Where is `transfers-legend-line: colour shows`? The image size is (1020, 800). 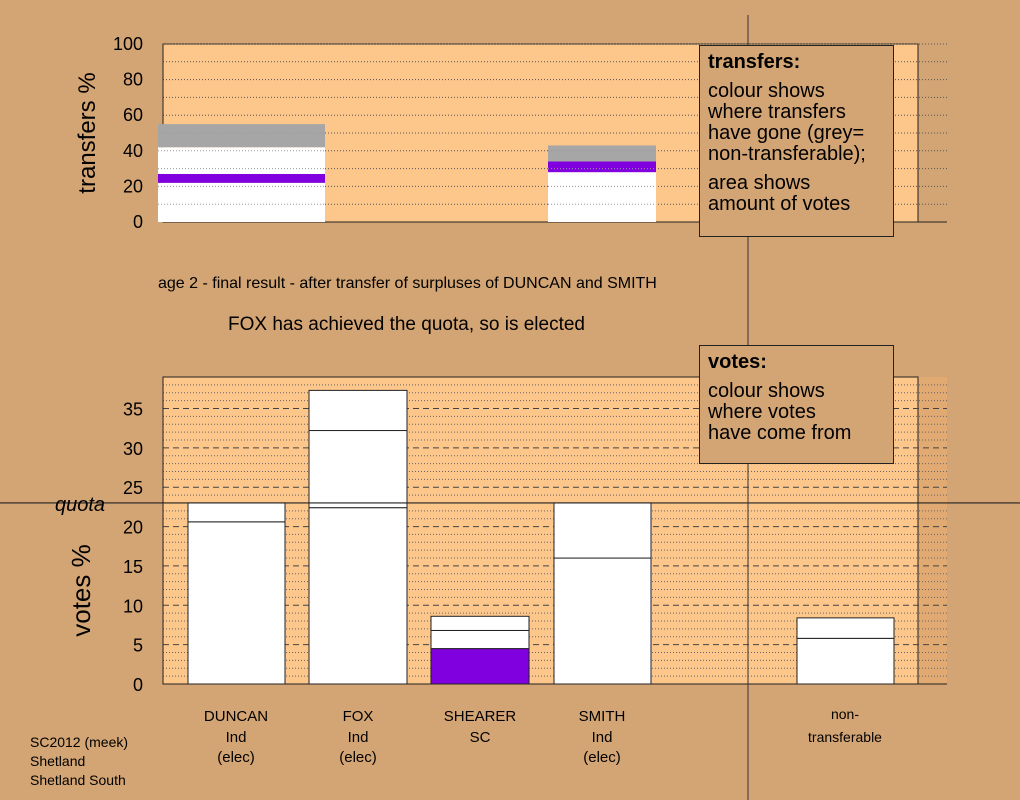
transfers-legend-line: colour shows is located at coordinates (766, 91).